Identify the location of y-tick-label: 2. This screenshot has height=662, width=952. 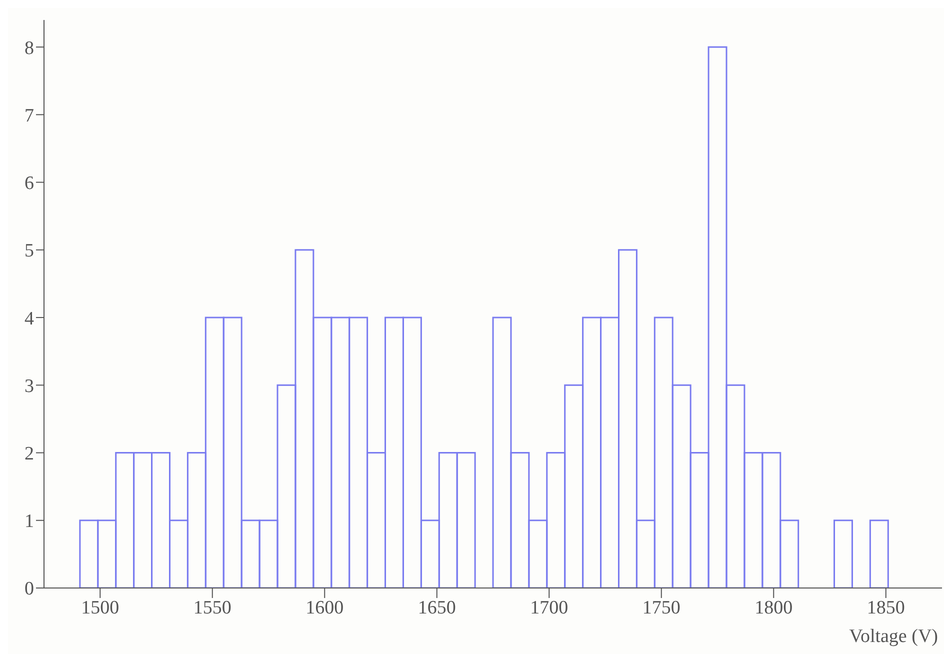
(29, 454).